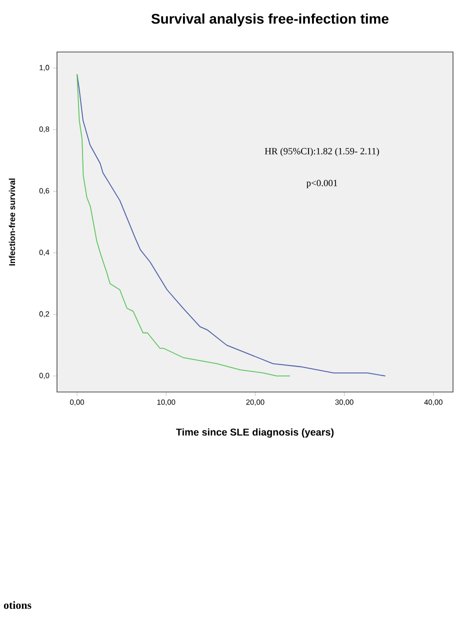 The width and height of the screenshot is (461, 643). Describe the element at coordinates (18, 605) in the screenshot. I see `text: otions` at that location.